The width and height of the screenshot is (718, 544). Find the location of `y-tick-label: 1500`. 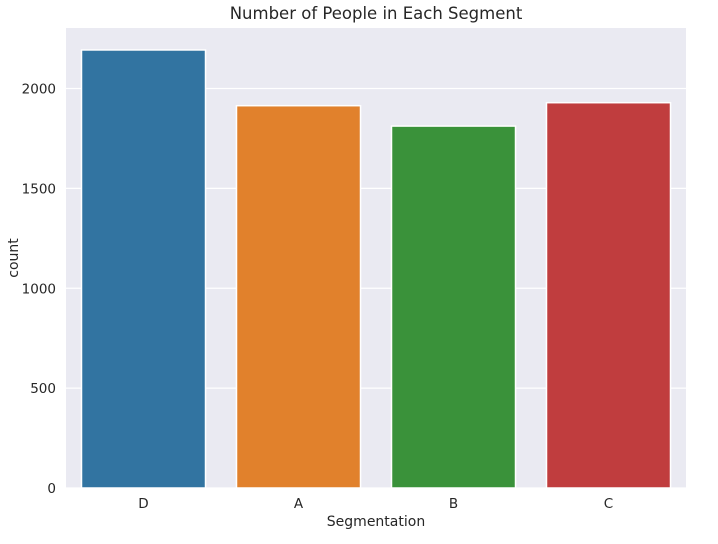

y-tick-label: 1500 is located at coordinates (39, 189).